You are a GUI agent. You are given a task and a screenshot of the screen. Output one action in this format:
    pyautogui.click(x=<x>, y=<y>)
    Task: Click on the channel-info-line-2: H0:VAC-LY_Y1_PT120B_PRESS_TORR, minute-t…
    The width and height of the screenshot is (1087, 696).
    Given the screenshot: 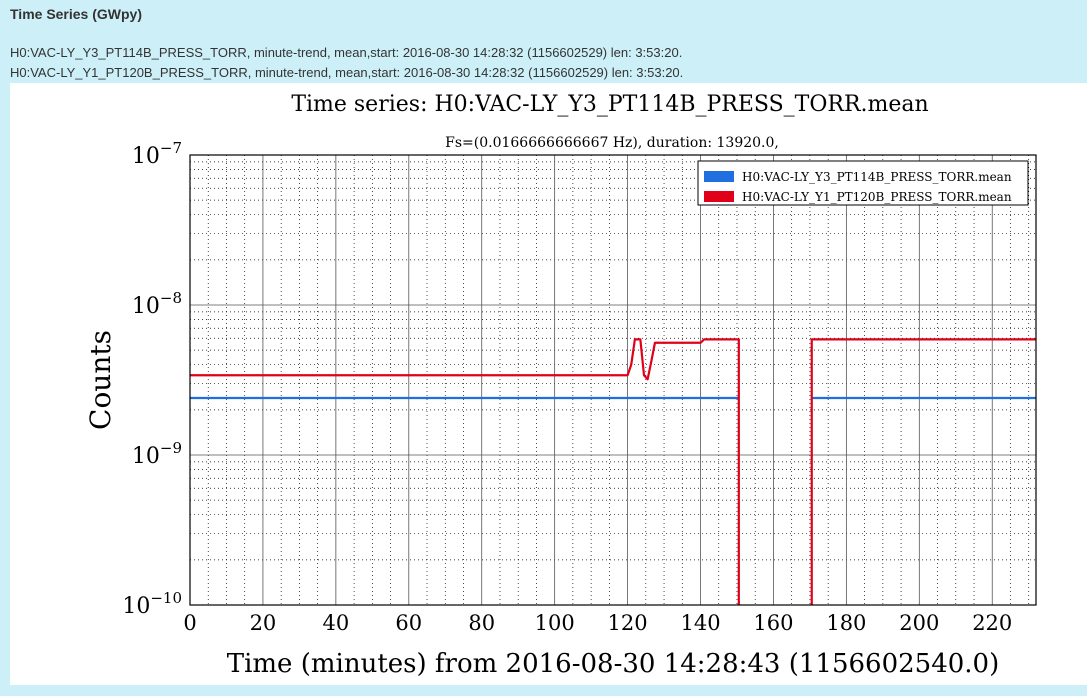 What is the action you would take?
    pyautogui.click(x=347, y=72)
    